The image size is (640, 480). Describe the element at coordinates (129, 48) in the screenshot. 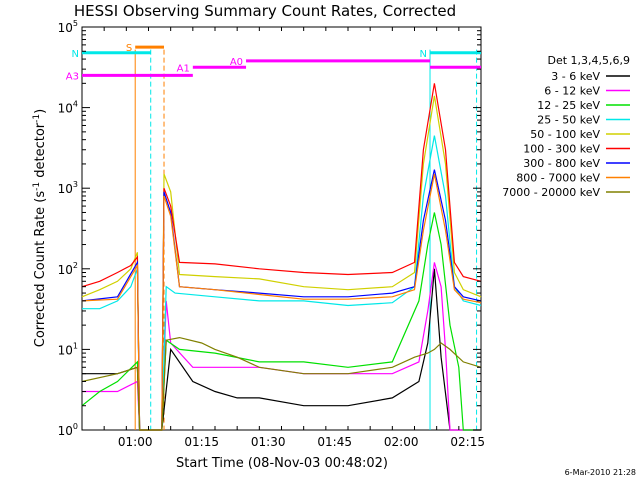

I see `state-bar-label: S` at that location.